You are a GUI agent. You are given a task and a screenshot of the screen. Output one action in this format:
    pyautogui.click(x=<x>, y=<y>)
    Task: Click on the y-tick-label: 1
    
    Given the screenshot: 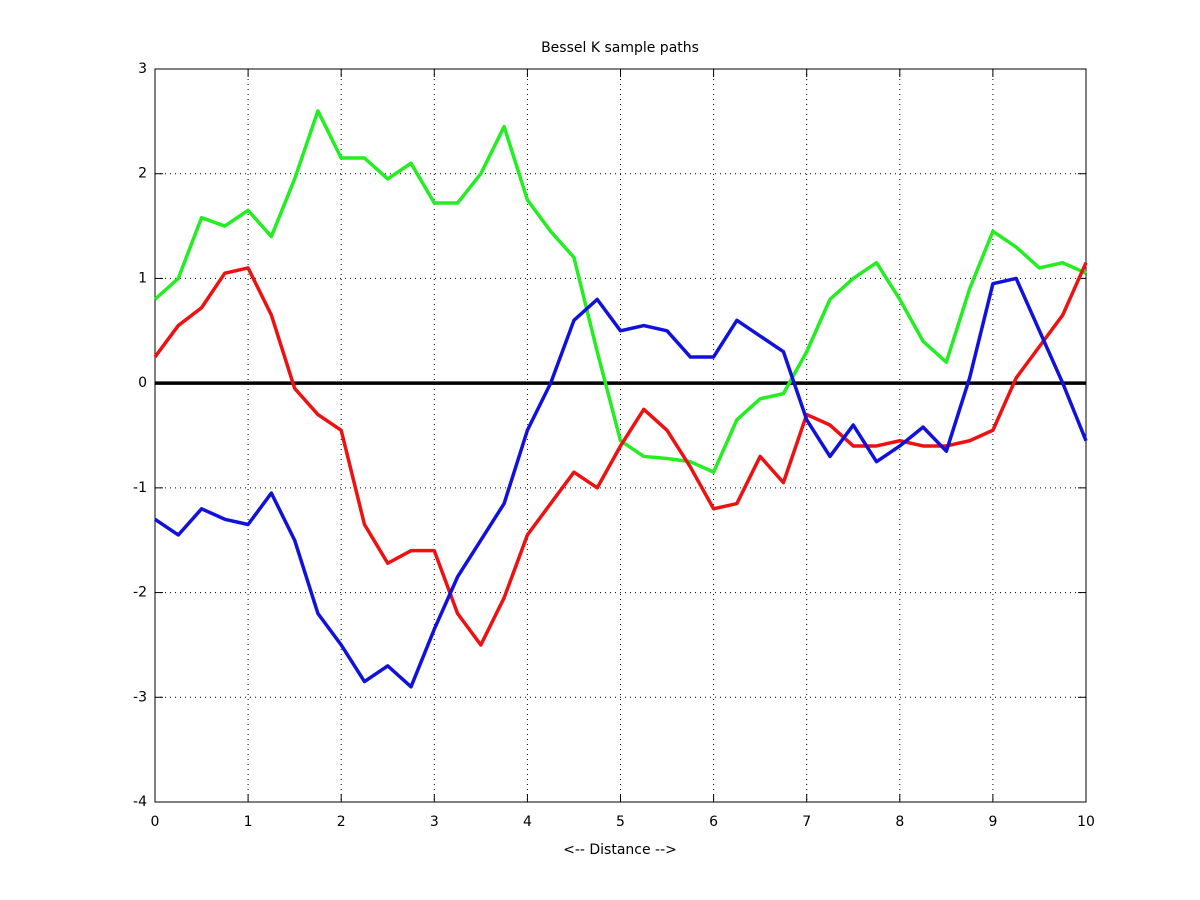 What is the action you would take?
    pyautogui.click(x=142, y=278)
    